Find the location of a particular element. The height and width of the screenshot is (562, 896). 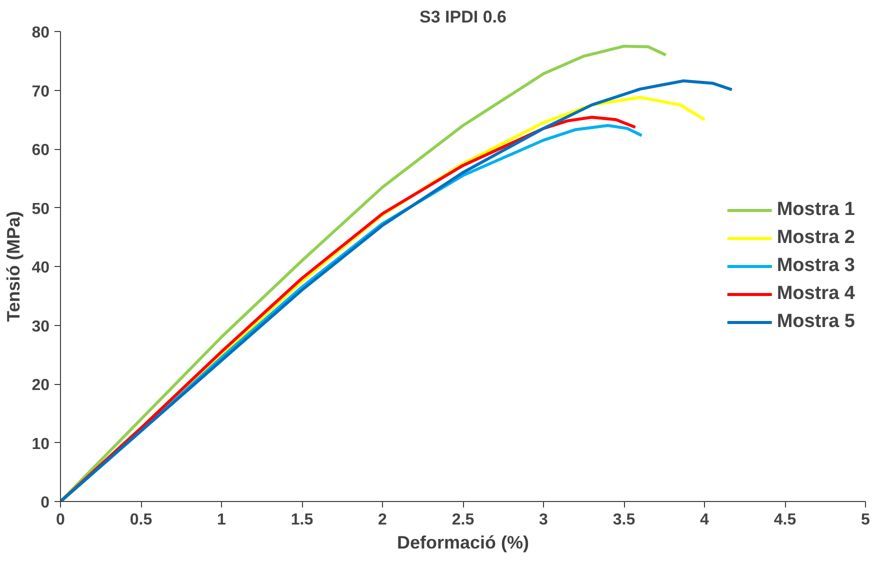

x-tick-label: 0 is located at coordinates (61, 520).